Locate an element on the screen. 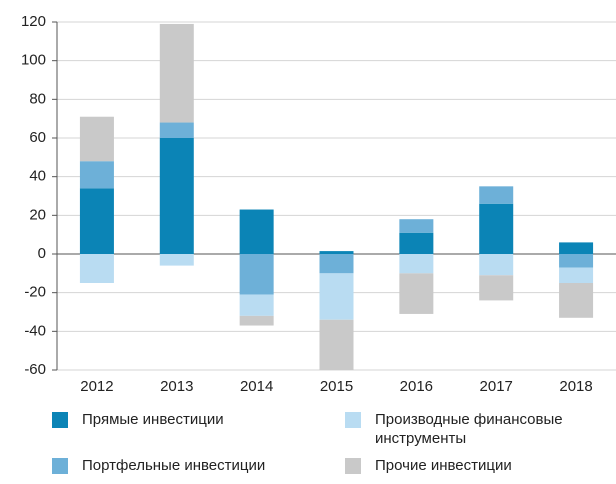  x-tick-label: 2018 is located at coordinates (575, 386).